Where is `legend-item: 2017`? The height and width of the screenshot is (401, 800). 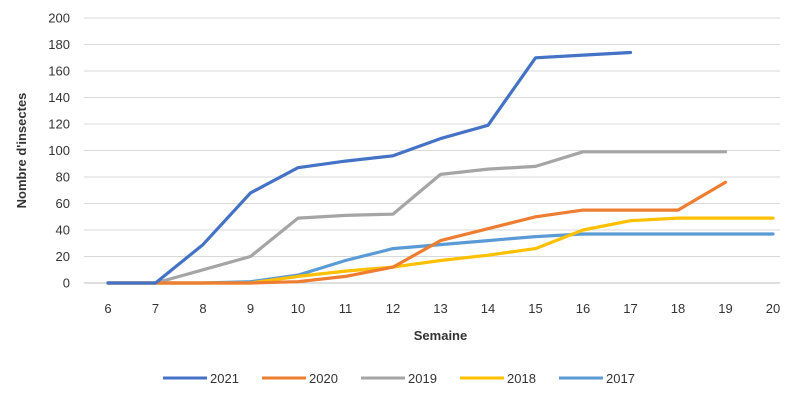
legend-item: 2017 is located at coordinates (597, 378).